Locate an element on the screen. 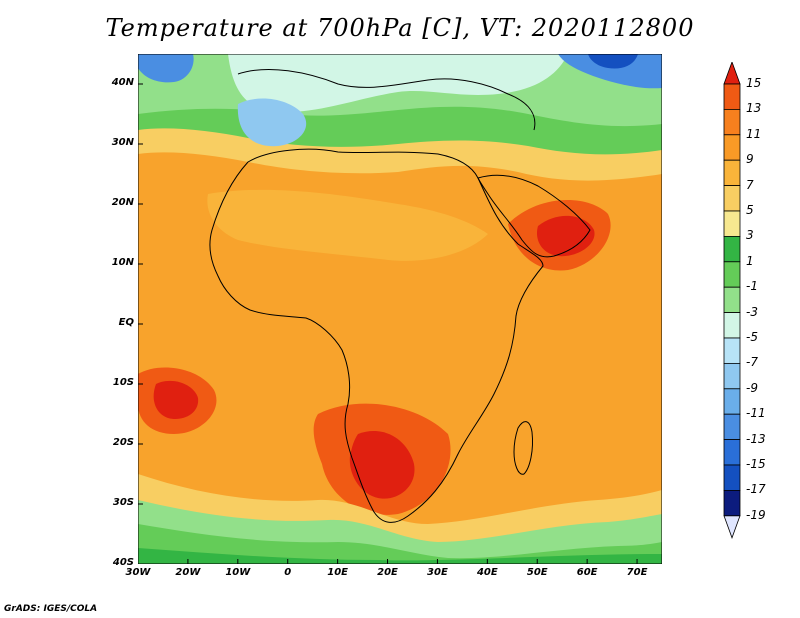 The height and width of the screenshot is (618, 800). lon-label: 20W is located at coordinates (188, 572).